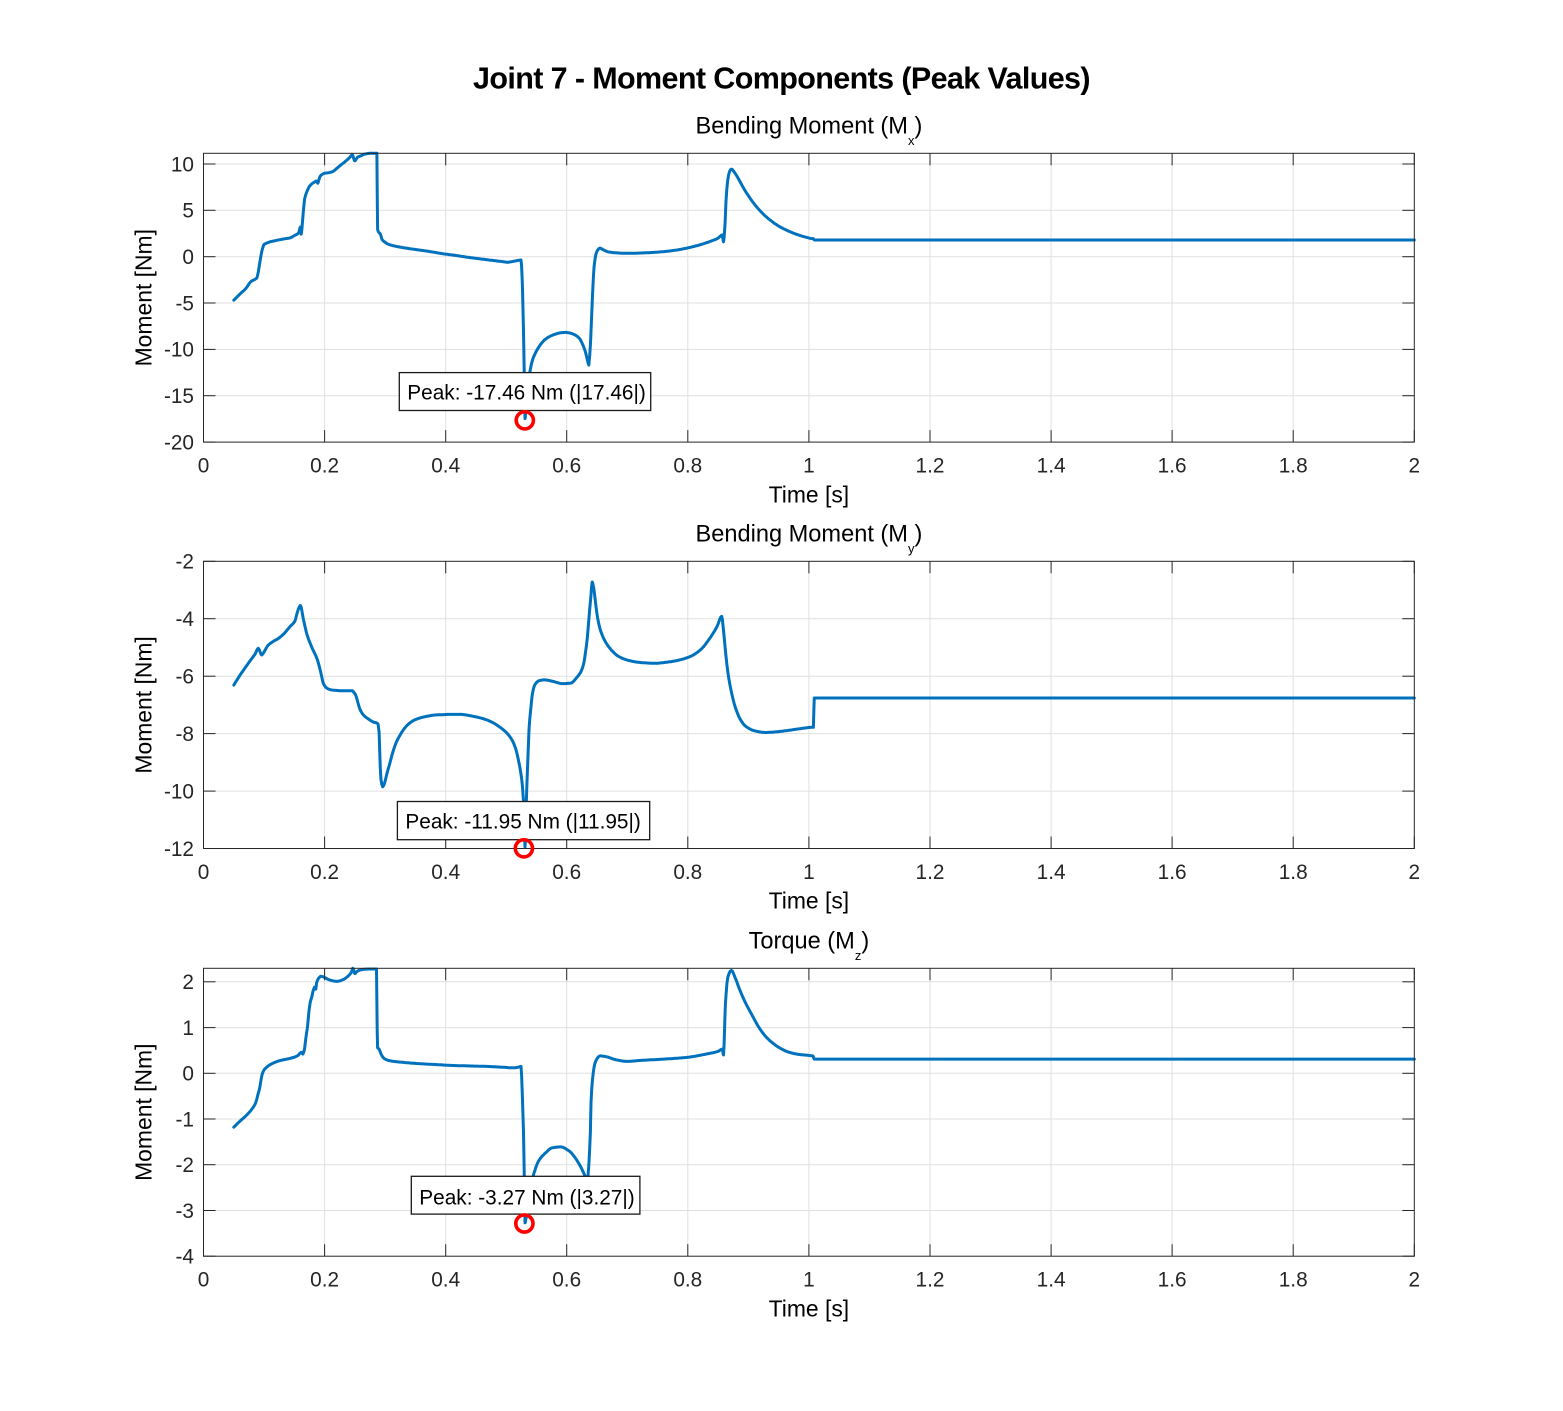 The height and width of the screenshot is (1411, 1563). Describe the element at coordinates (179, 849) in the screenshot. I see `svg-text: -12` at that location.